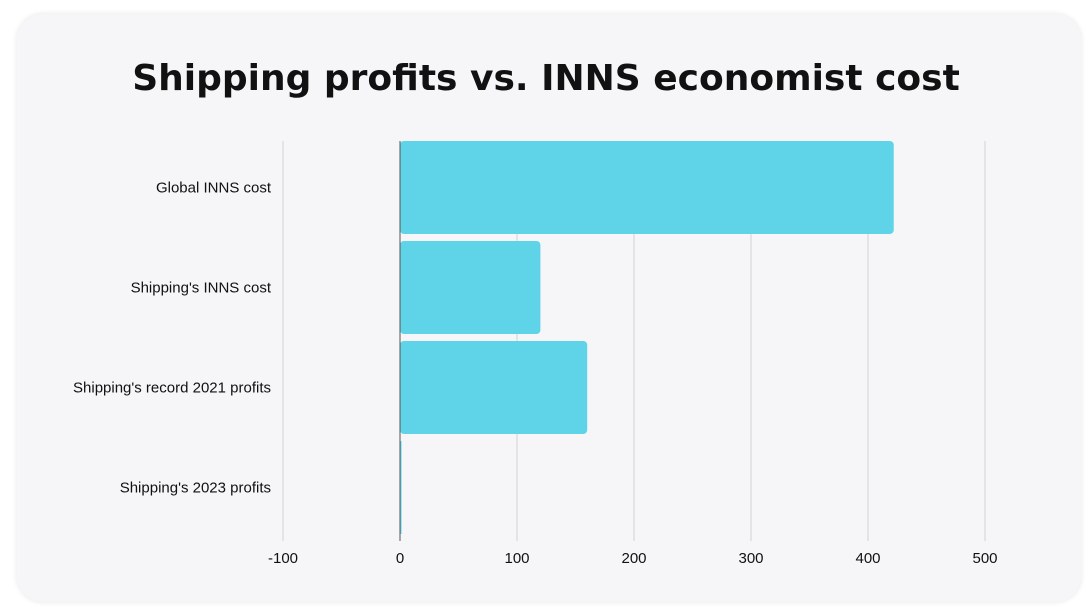  I want to click on chart-title: Shipping profits vs. INNS economist cost, so click(546, 78).